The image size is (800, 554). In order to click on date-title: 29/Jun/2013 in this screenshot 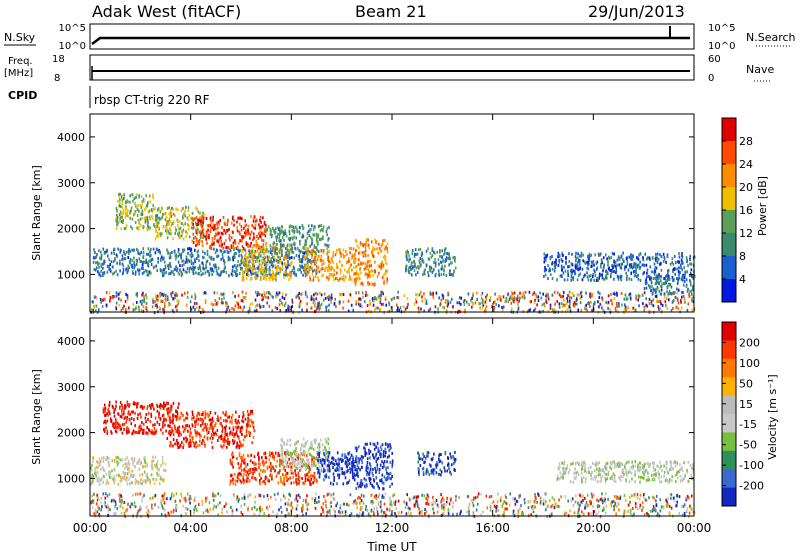, I will do `click(636, 11)`.